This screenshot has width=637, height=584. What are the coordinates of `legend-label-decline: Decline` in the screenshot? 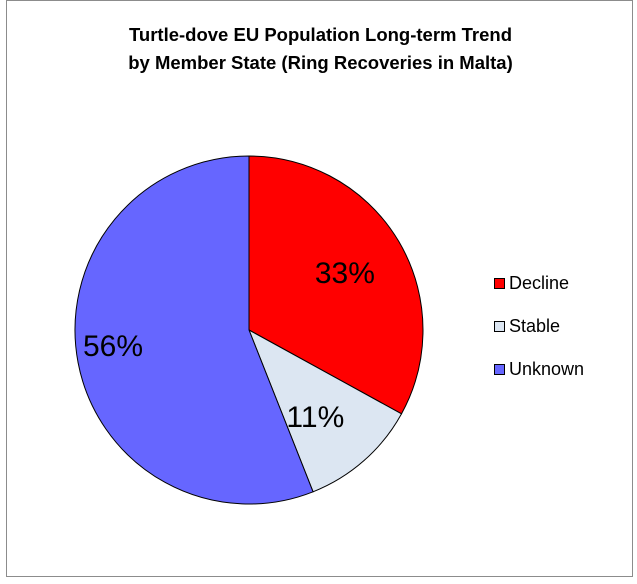 It's located at (539, 283).